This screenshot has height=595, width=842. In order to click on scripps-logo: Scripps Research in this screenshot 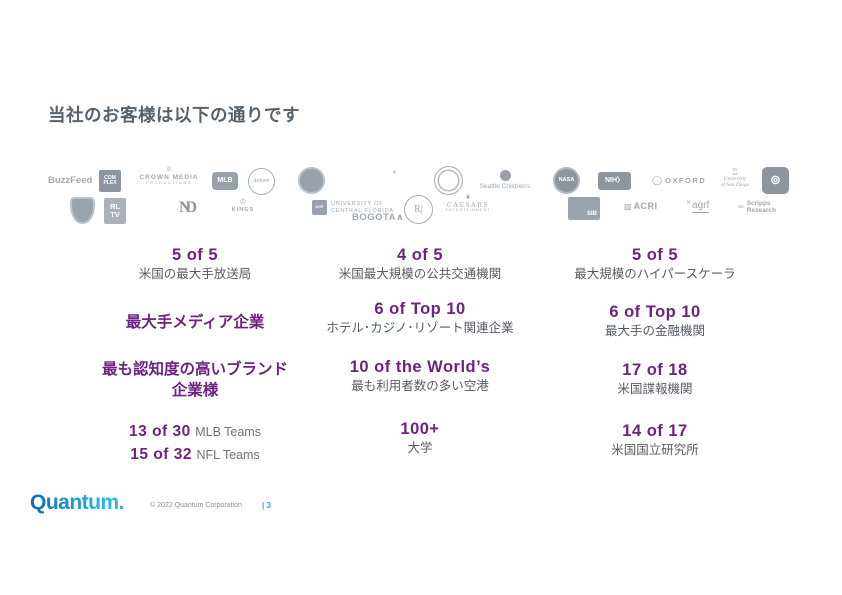, I will do `click(761, 207)`.